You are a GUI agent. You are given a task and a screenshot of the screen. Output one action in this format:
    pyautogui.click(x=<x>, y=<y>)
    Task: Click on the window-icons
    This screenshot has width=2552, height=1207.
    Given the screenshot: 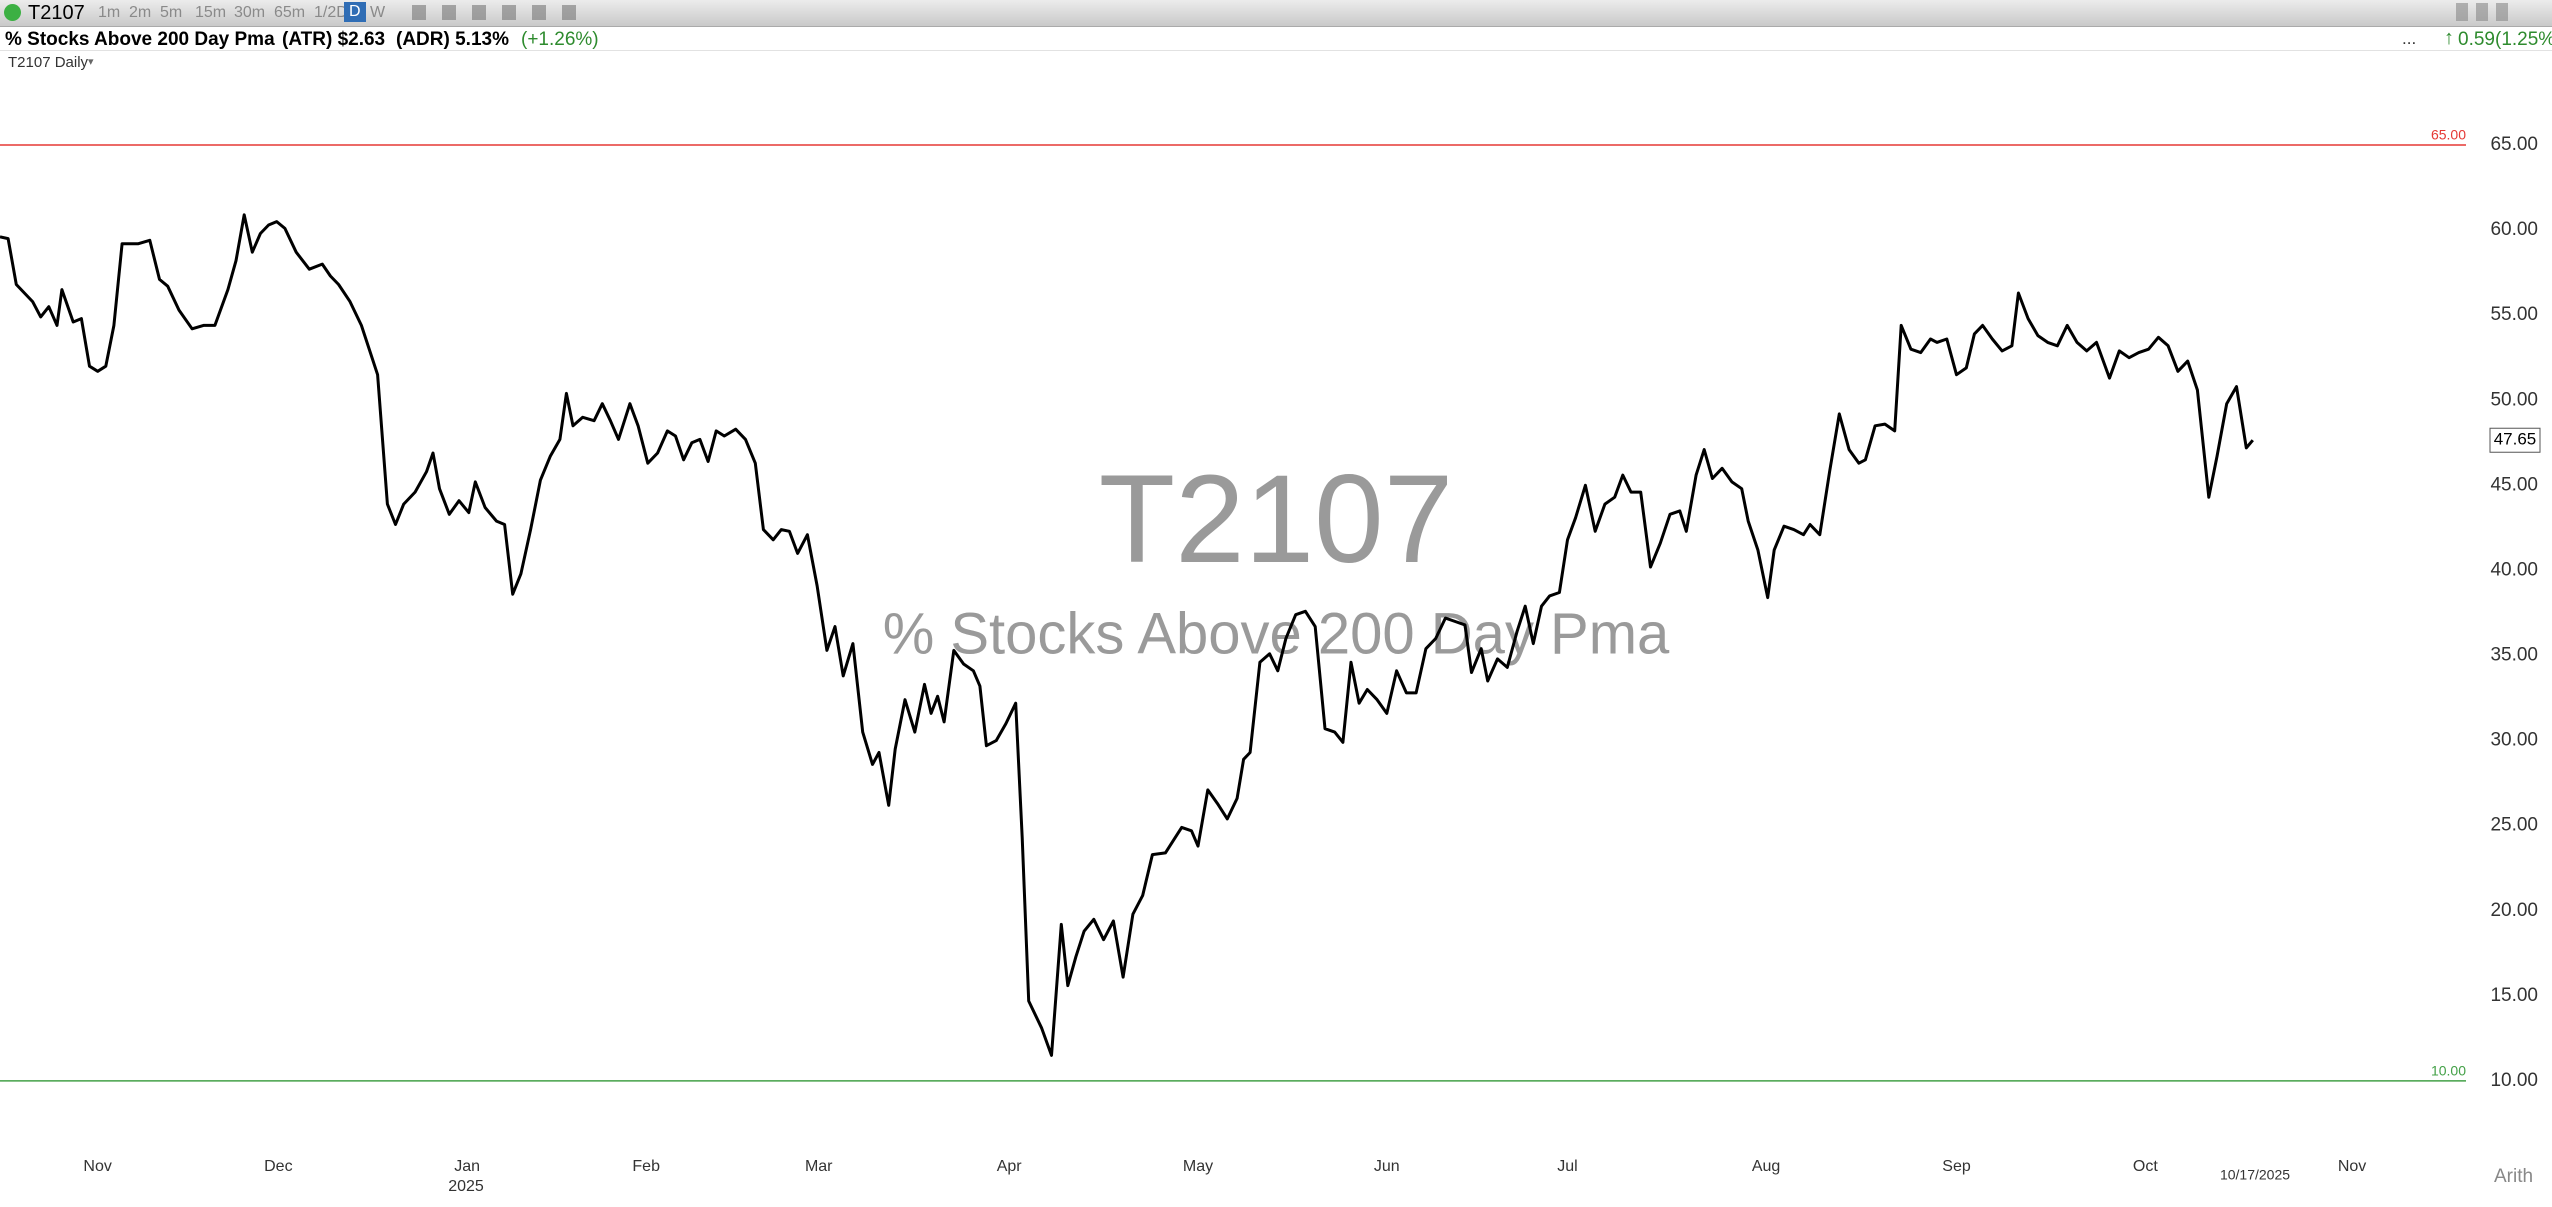 What is the action you would take?
    pyautogui.click(x=2486, y=12)
    